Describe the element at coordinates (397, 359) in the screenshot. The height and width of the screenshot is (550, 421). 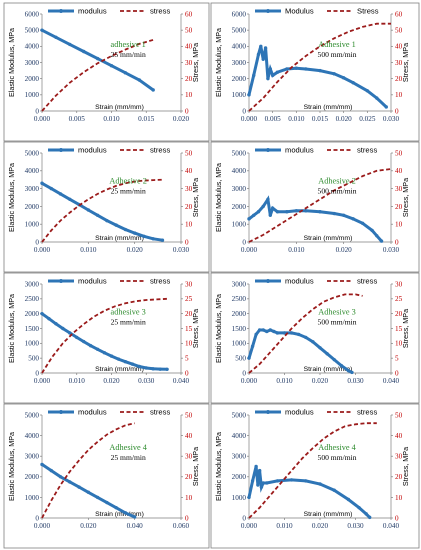
I see `y2-tick-label: 5` at that location.